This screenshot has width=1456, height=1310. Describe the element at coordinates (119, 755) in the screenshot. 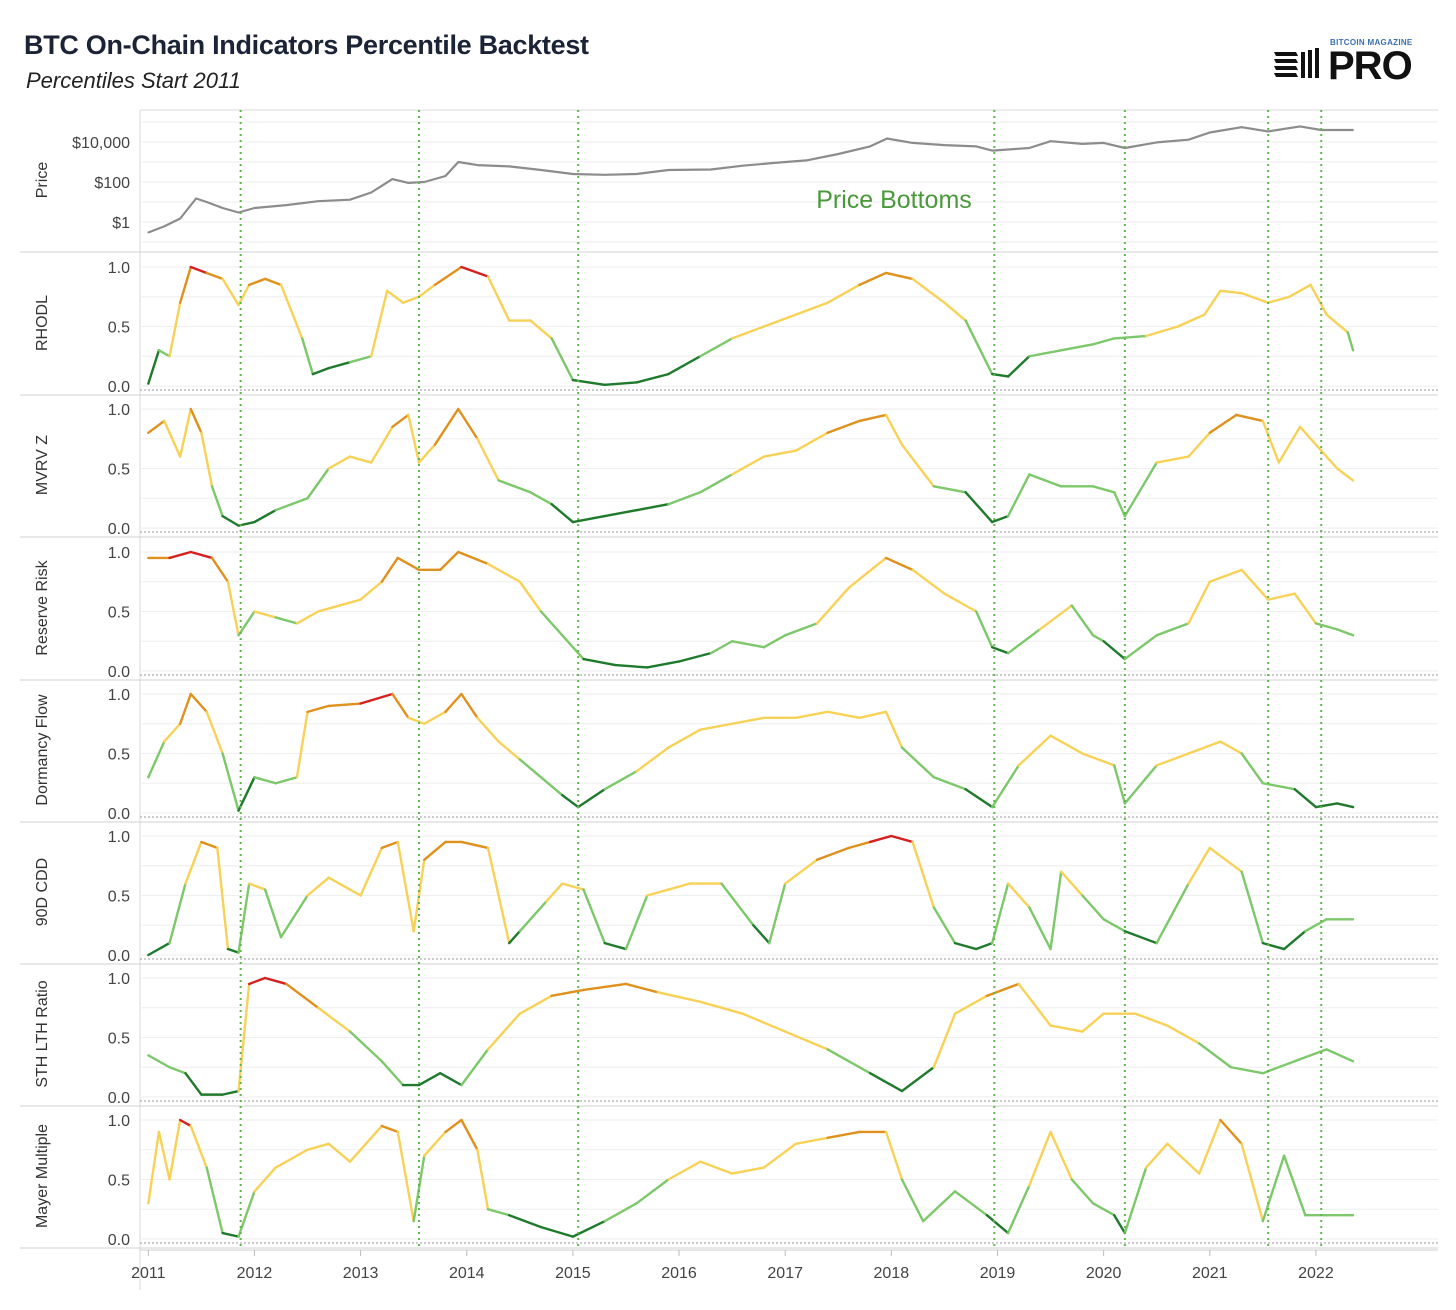

I see `y-tick-label: 0.5` at that location.